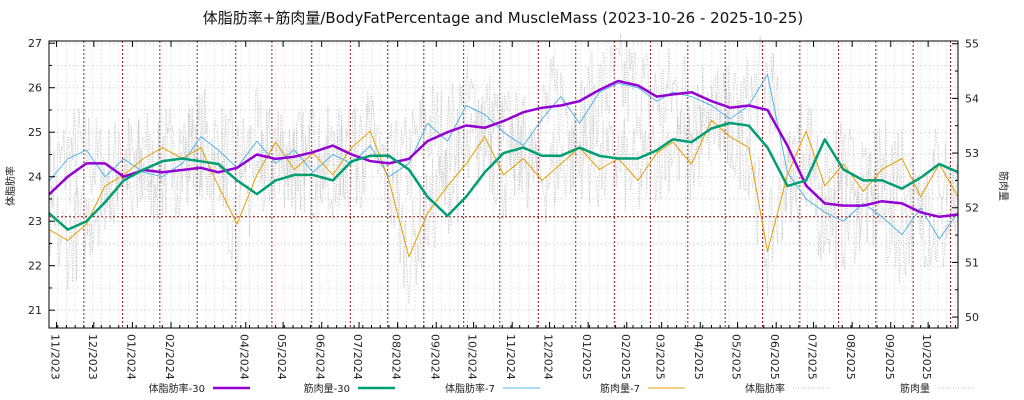 The image size is (1024, 400). I want to click on y2-tick-label: 51, so click(972, 262).